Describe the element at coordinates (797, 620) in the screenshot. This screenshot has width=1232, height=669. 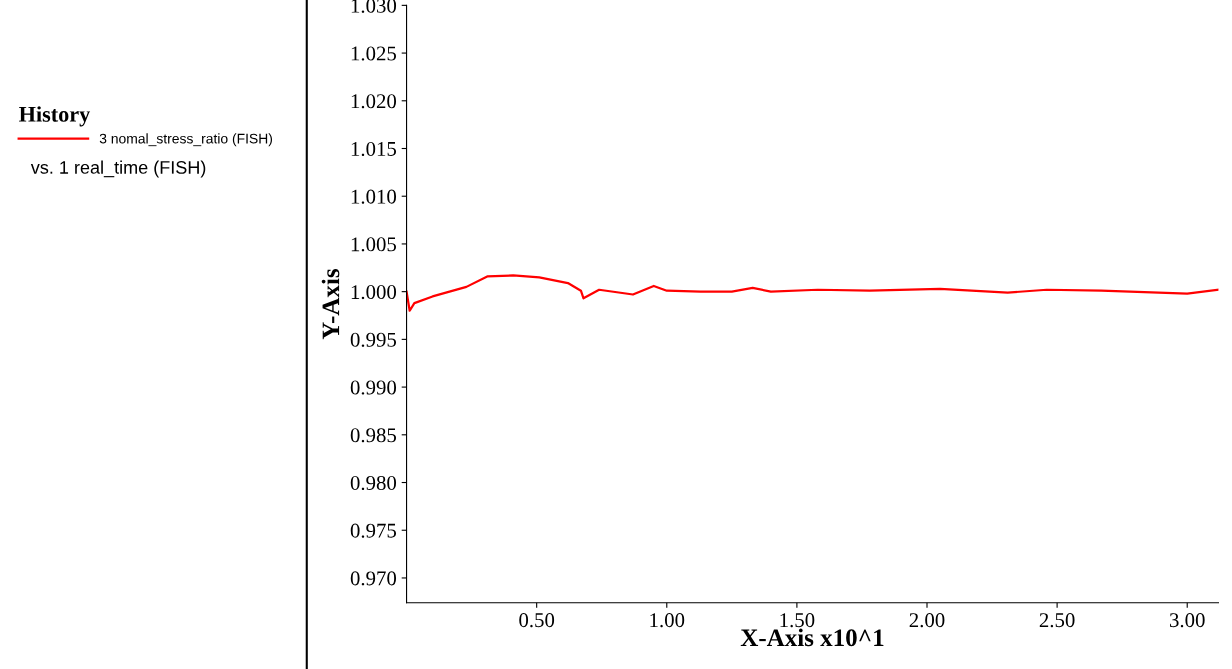
I see `x-tick-label: 1.50` at that location.